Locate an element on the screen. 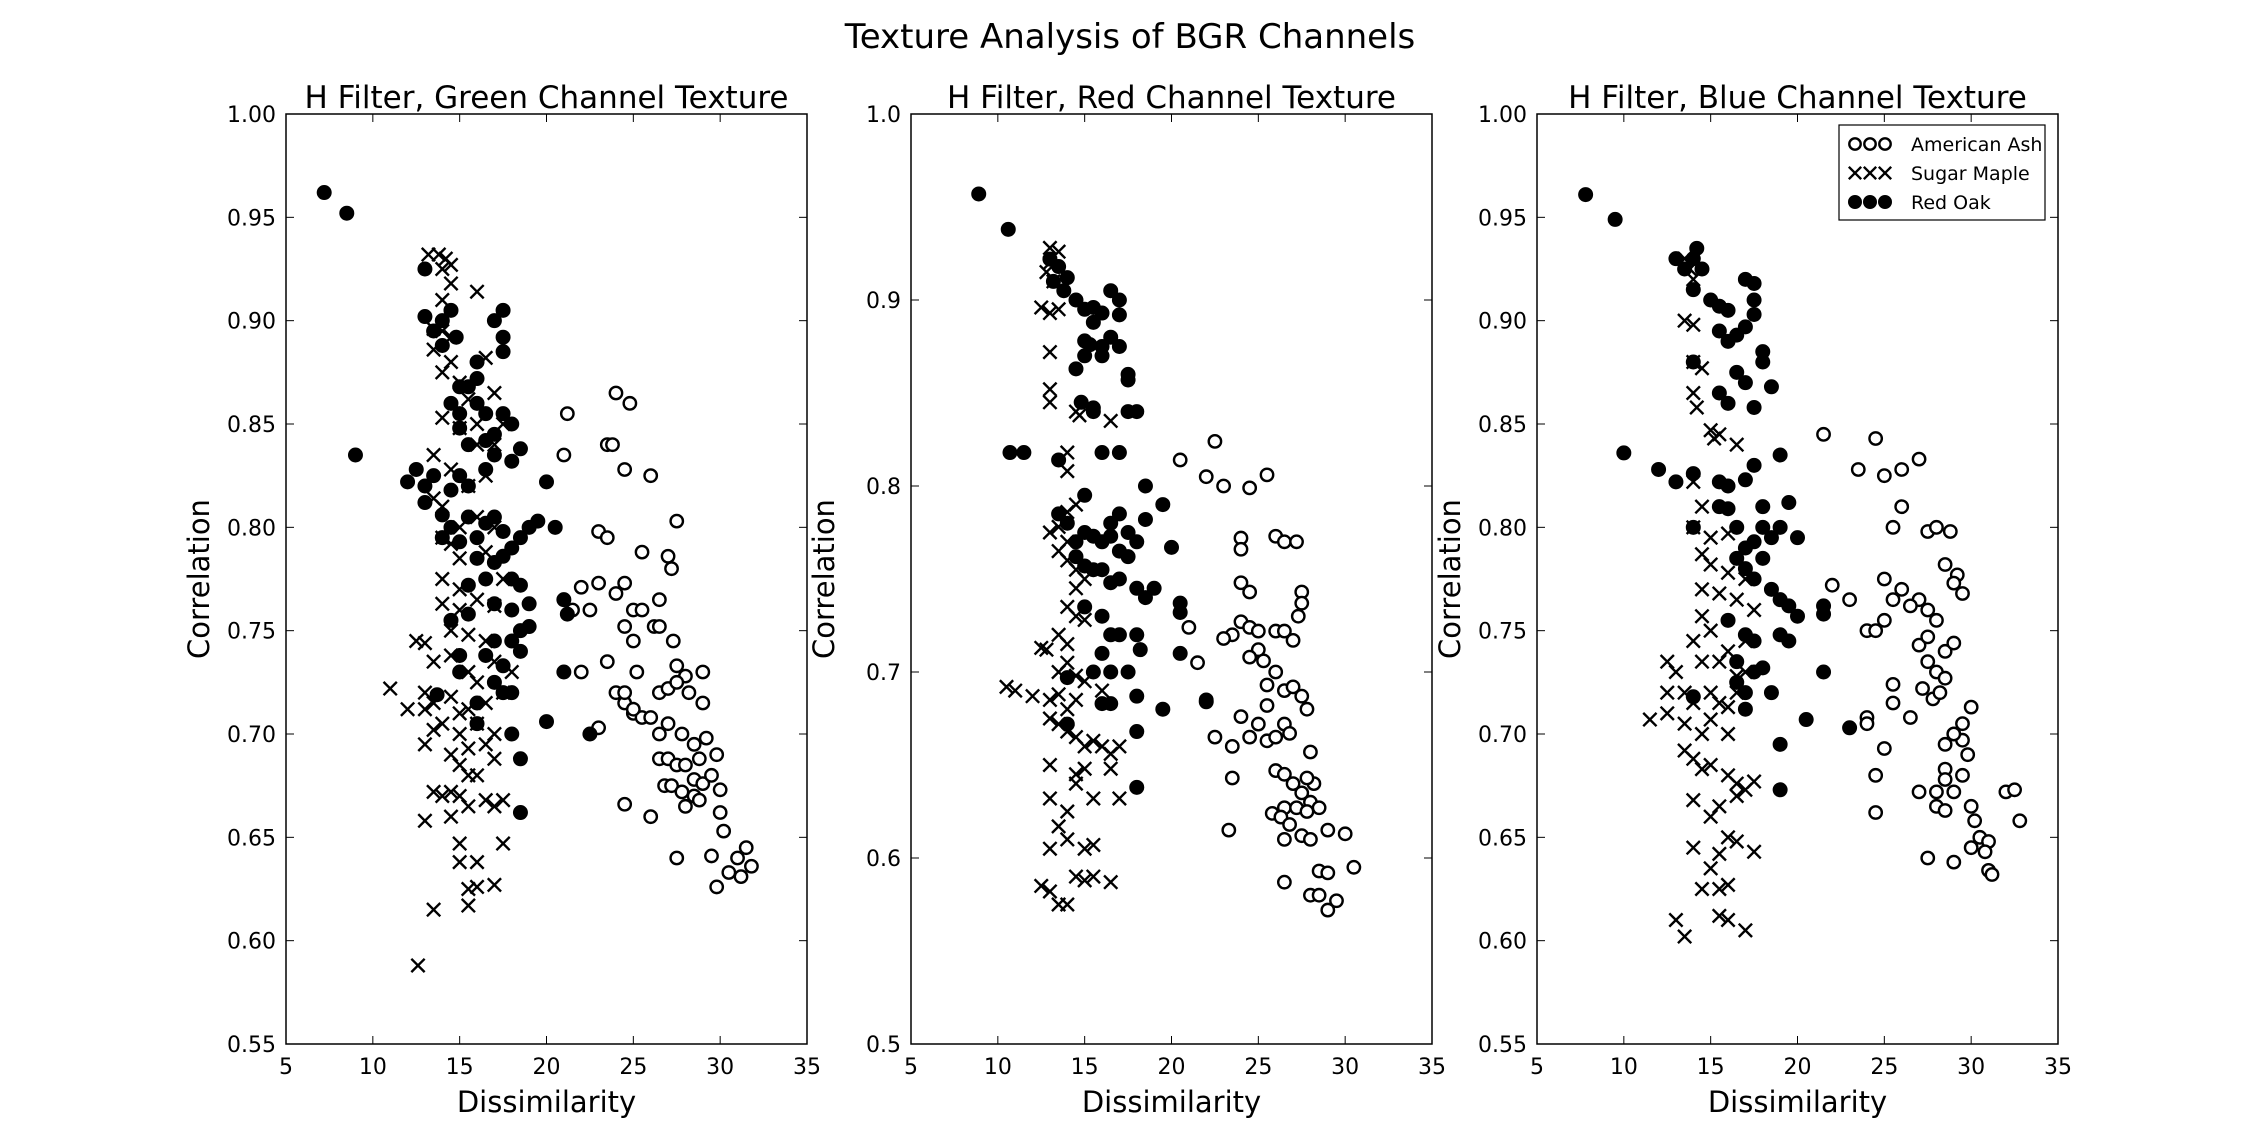 This screenshot has height=1146, width=2261. y-tick-label: 0.7 is located at coordinates (883, 673).